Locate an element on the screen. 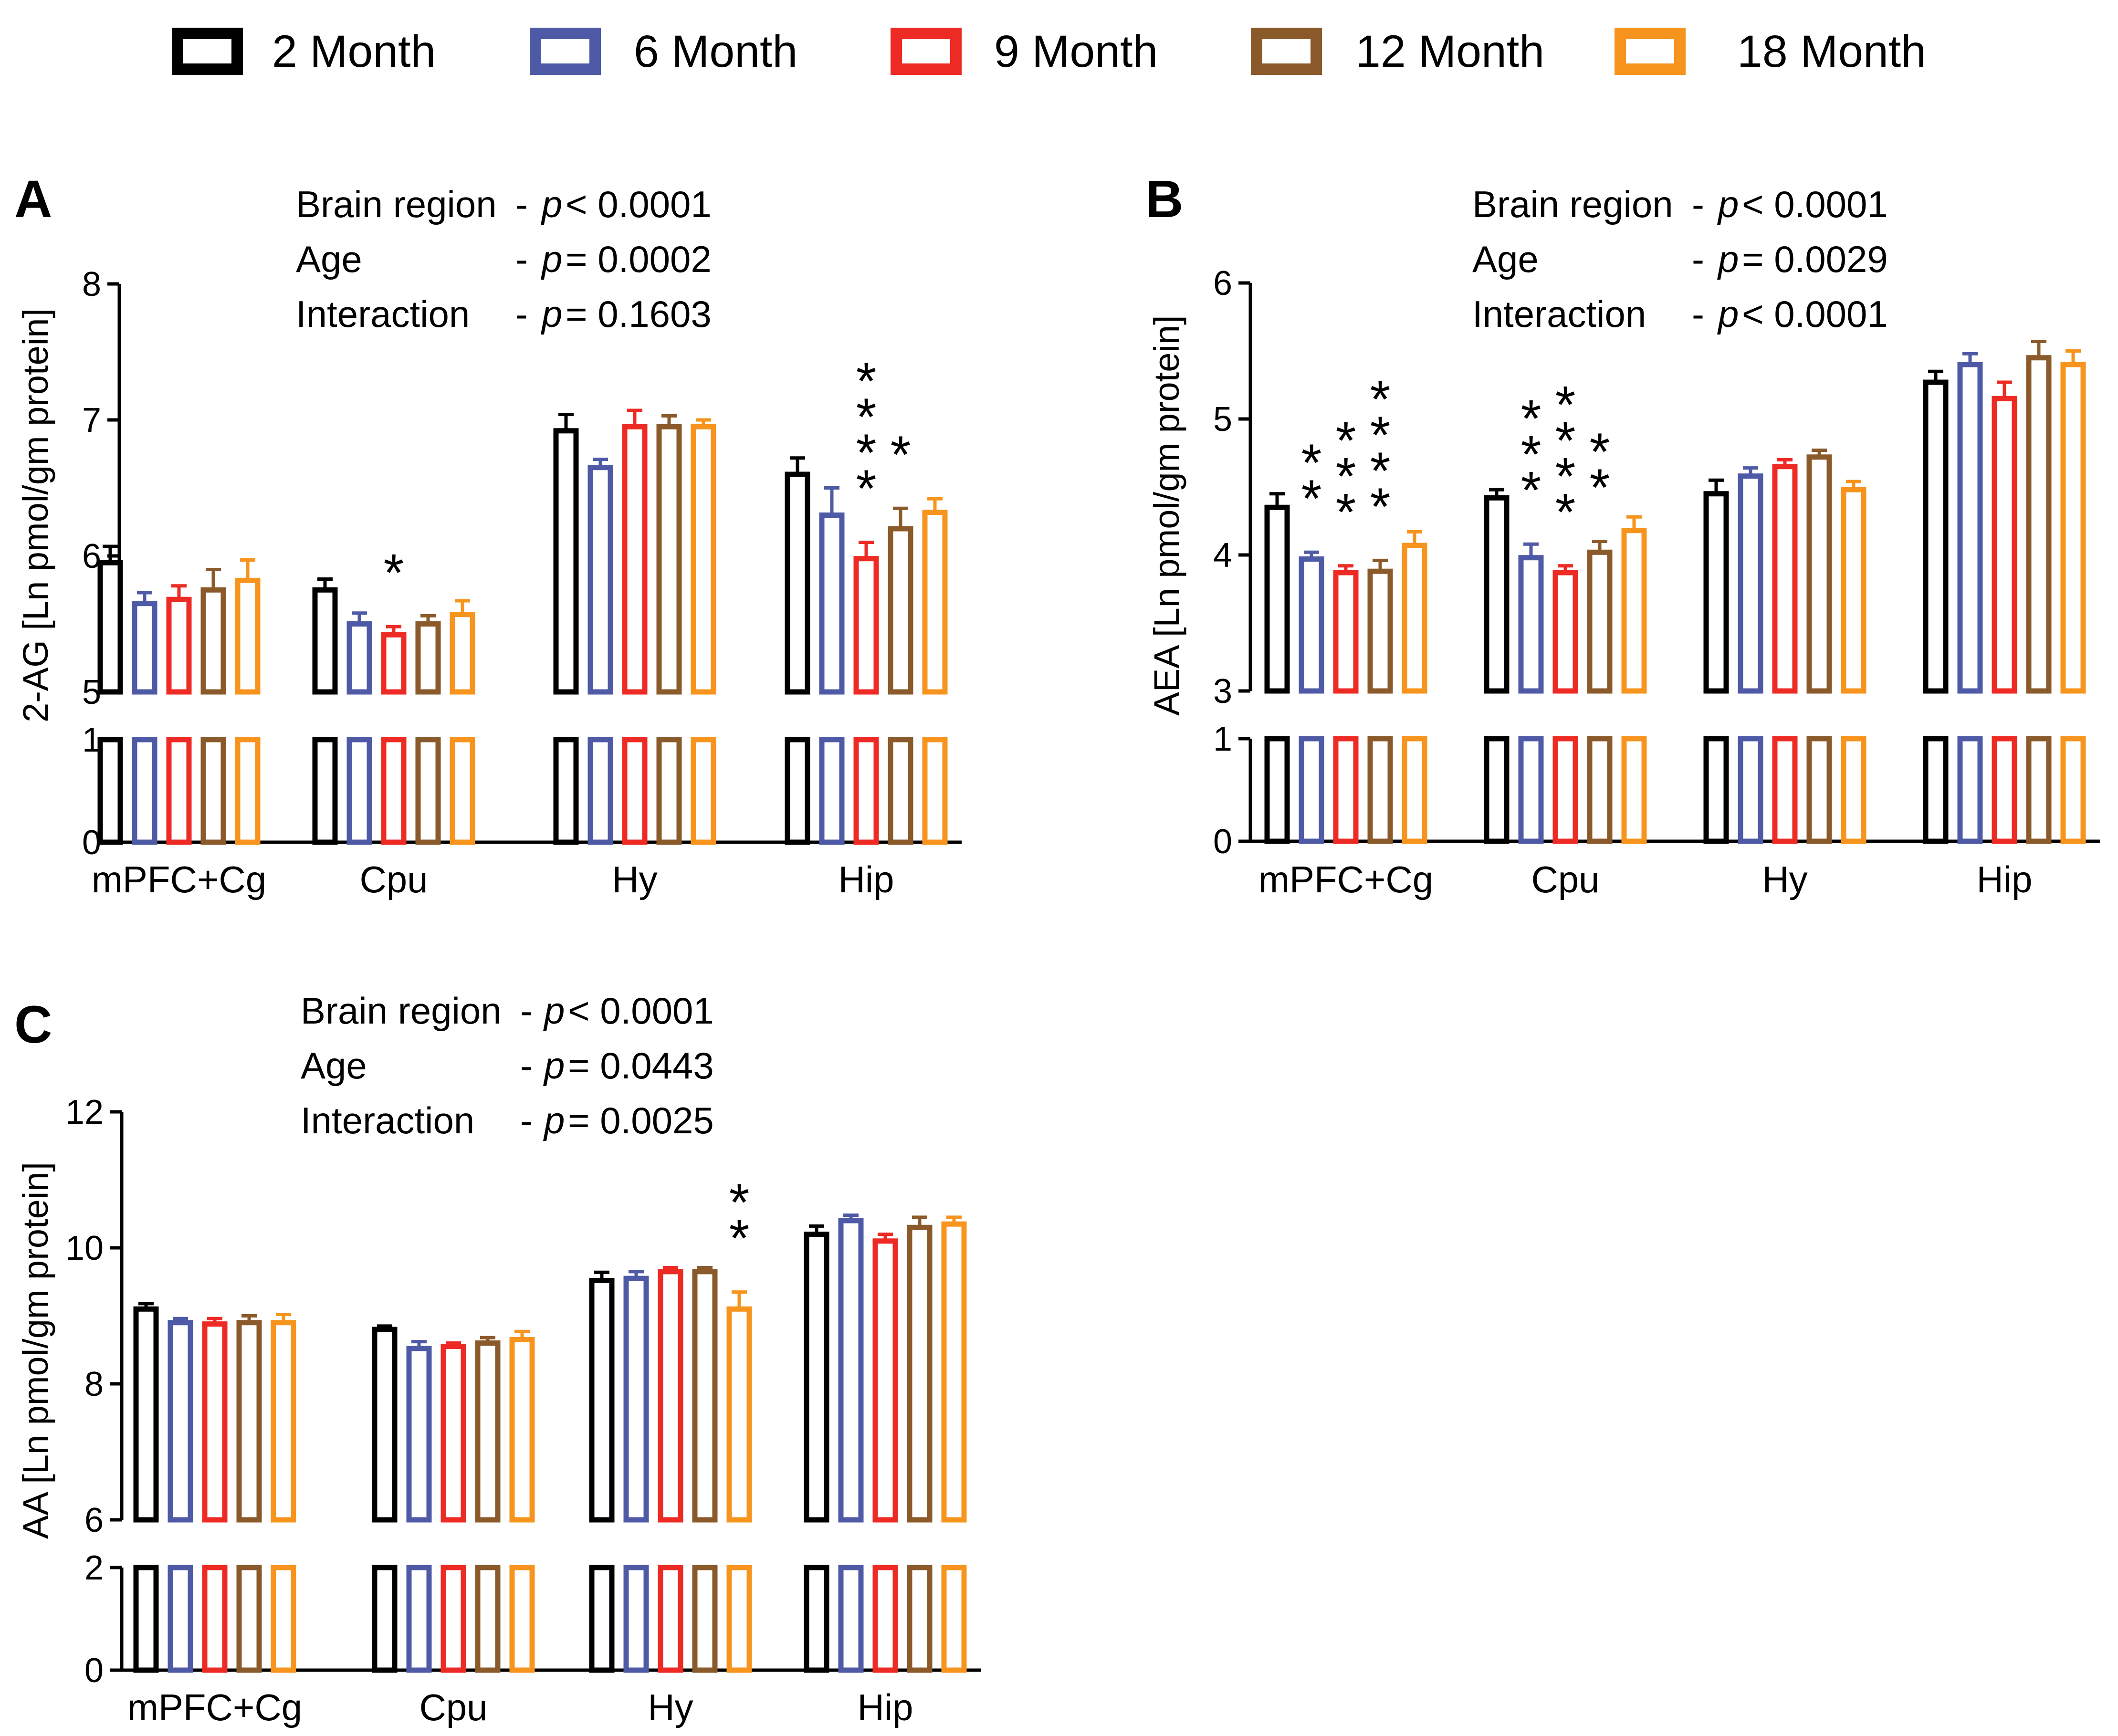 The height and width of the screenshot is (1736, 2118). stat-symbol-interaction-a: p is located at coordinates (552, 314).